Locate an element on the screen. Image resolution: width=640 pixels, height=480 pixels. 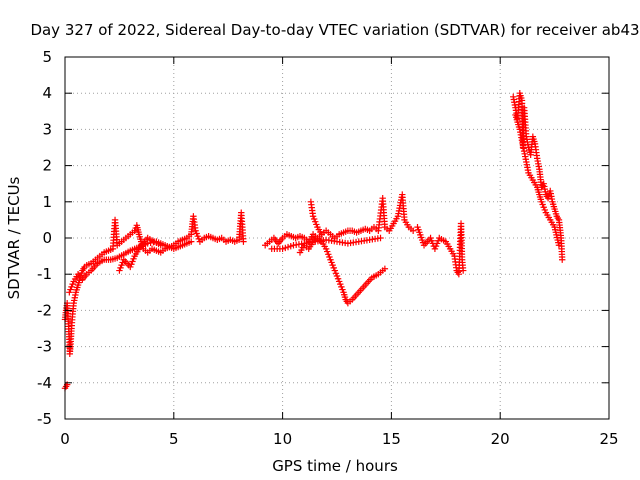
y-tick-label: 1 is located at coordinates (47, 202).